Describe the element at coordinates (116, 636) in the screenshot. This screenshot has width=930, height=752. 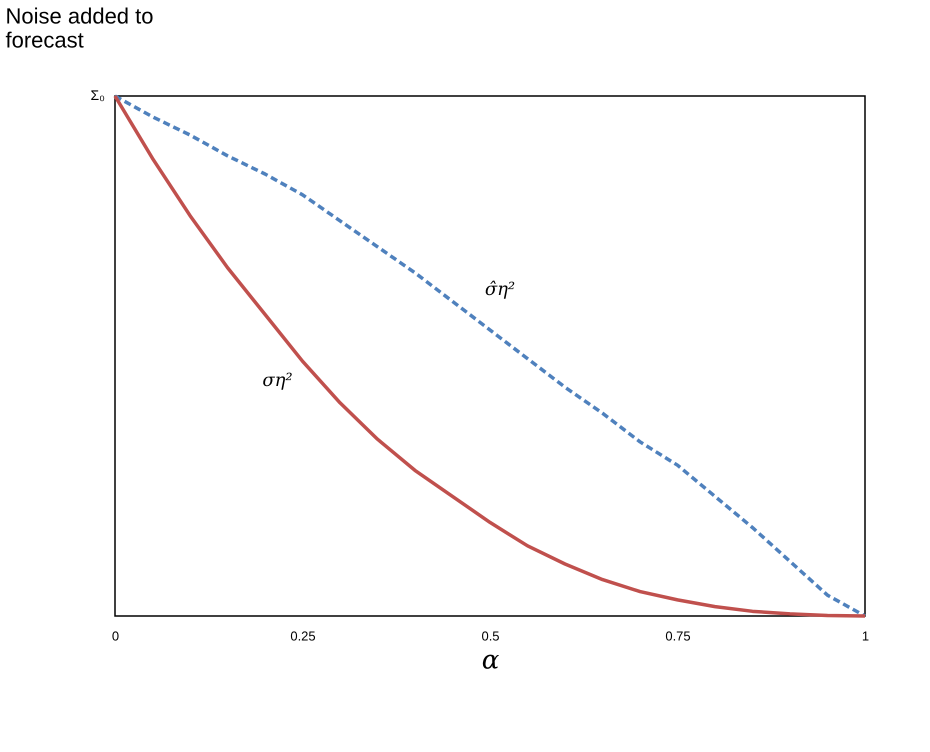
I see `x-tick-label: 0` at that location.